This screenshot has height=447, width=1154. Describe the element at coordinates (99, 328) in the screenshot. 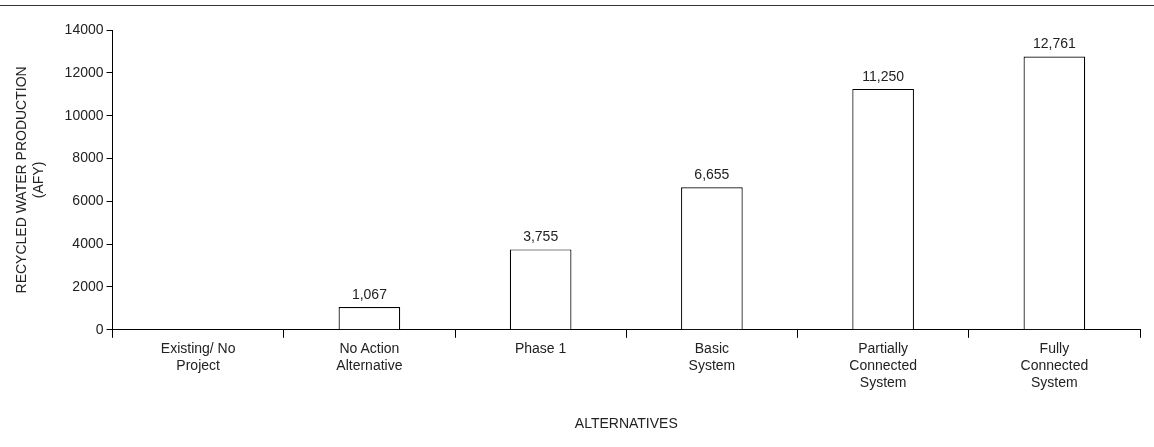

I see `y-tick-label: 0` at that location.